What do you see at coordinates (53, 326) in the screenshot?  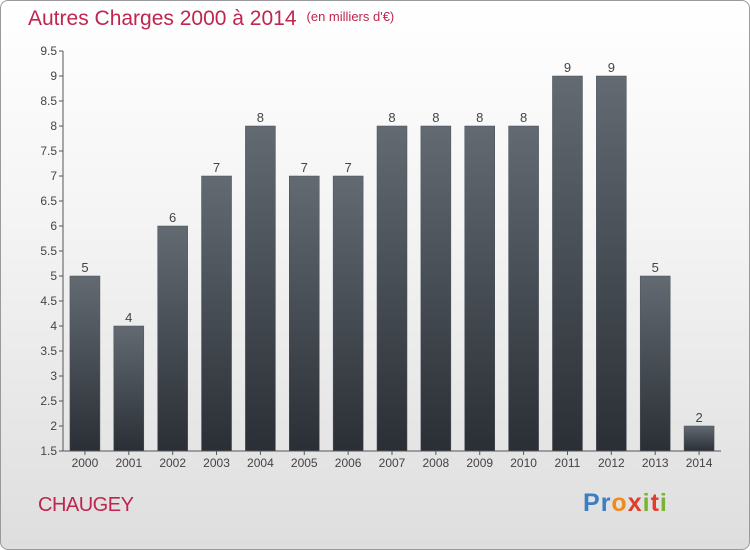 I see `y-tick-label: 4` at bounding box center [53, 326].